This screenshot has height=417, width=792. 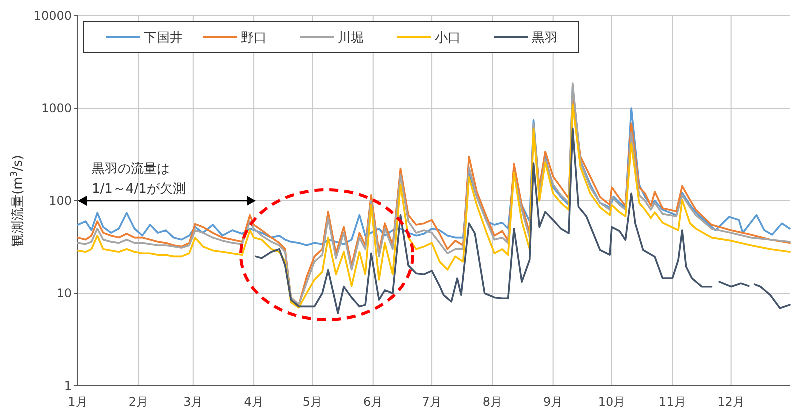 What do you see at coordinates (351, 38) in the screenshot?
I see `legend-label: 川堀` at bounding box center [351, 38].